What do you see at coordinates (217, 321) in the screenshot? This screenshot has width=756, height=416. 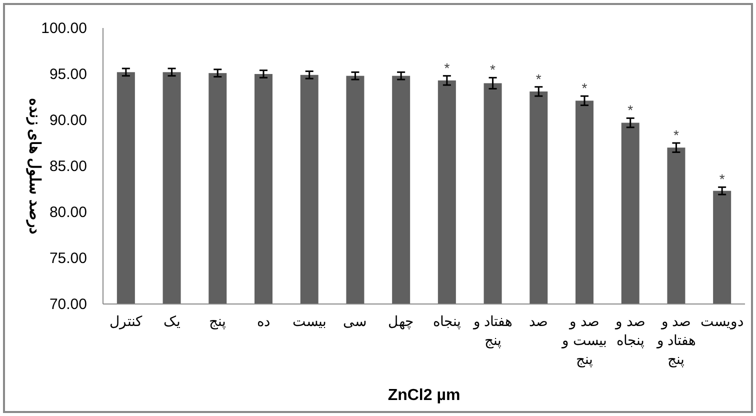 I see `x-tick-label: پنج` at bounding box center [217, 321].